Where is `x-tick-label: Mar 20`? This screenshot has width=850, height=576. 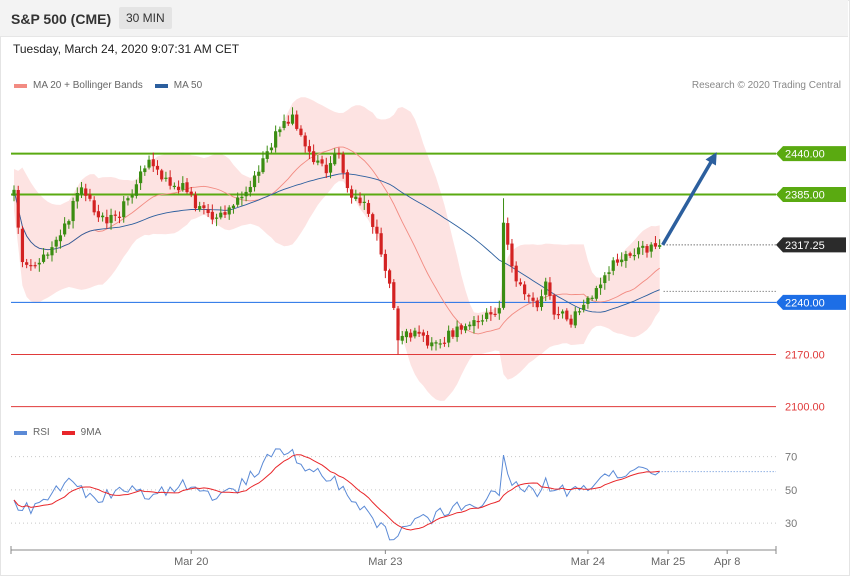 x-tick-label: Mar 20 is located at coordinates (191, 562).